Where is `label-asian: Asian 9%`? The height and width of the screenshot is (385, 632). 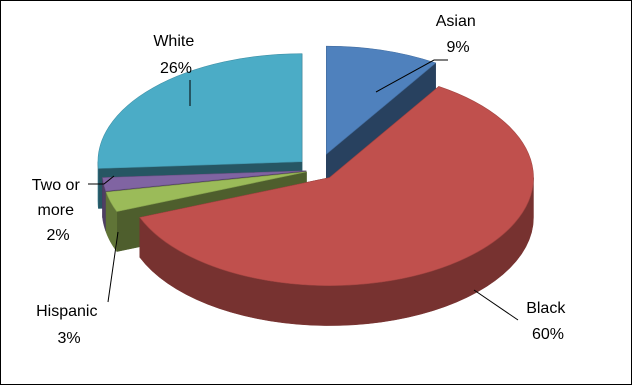
label-asian: Asian 9% is located at coordinates (458, 34).